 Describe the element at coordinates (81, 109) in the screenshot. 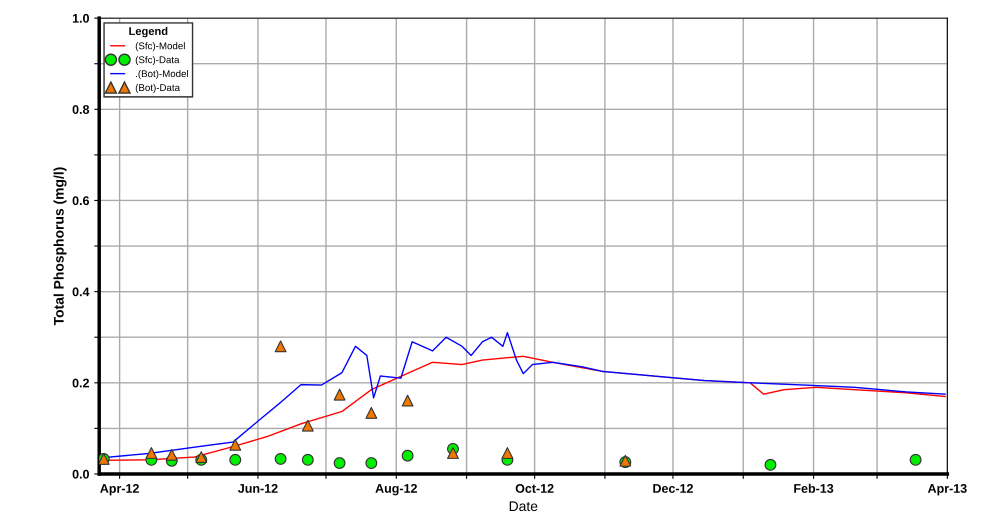

I see `y-tick-label: 0.8` at that location.